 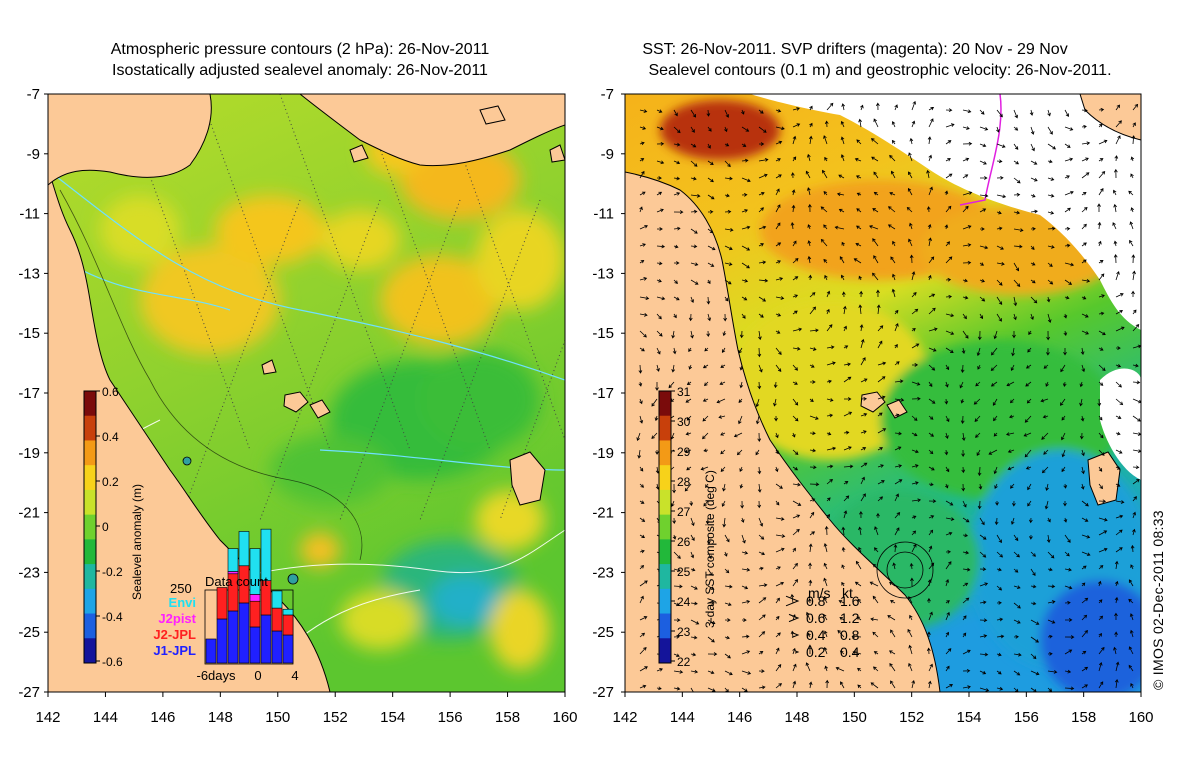 What do you see at coordinates (47, 717) in the screenshot?
I see `left-lon-label: 142` at bounding box center [47, 717].